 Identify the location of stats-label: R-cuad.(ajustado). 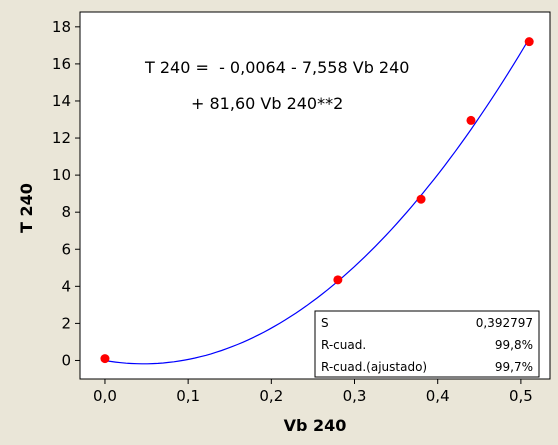
(374, 367).